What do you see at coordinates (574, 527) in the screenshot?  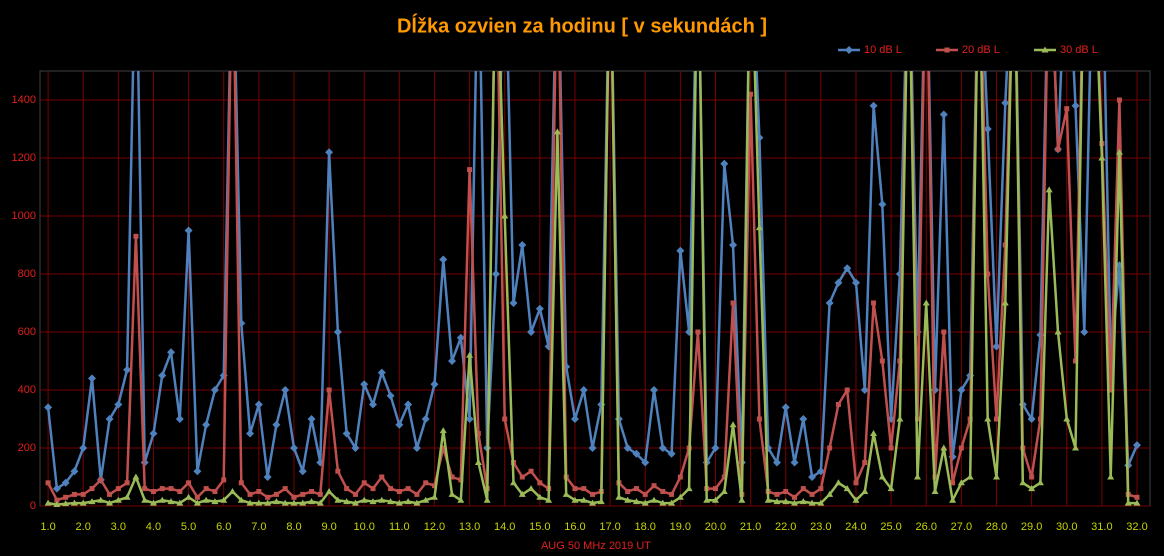 I see `x-tick-label: 16.0` at bounding box center [574, 527].